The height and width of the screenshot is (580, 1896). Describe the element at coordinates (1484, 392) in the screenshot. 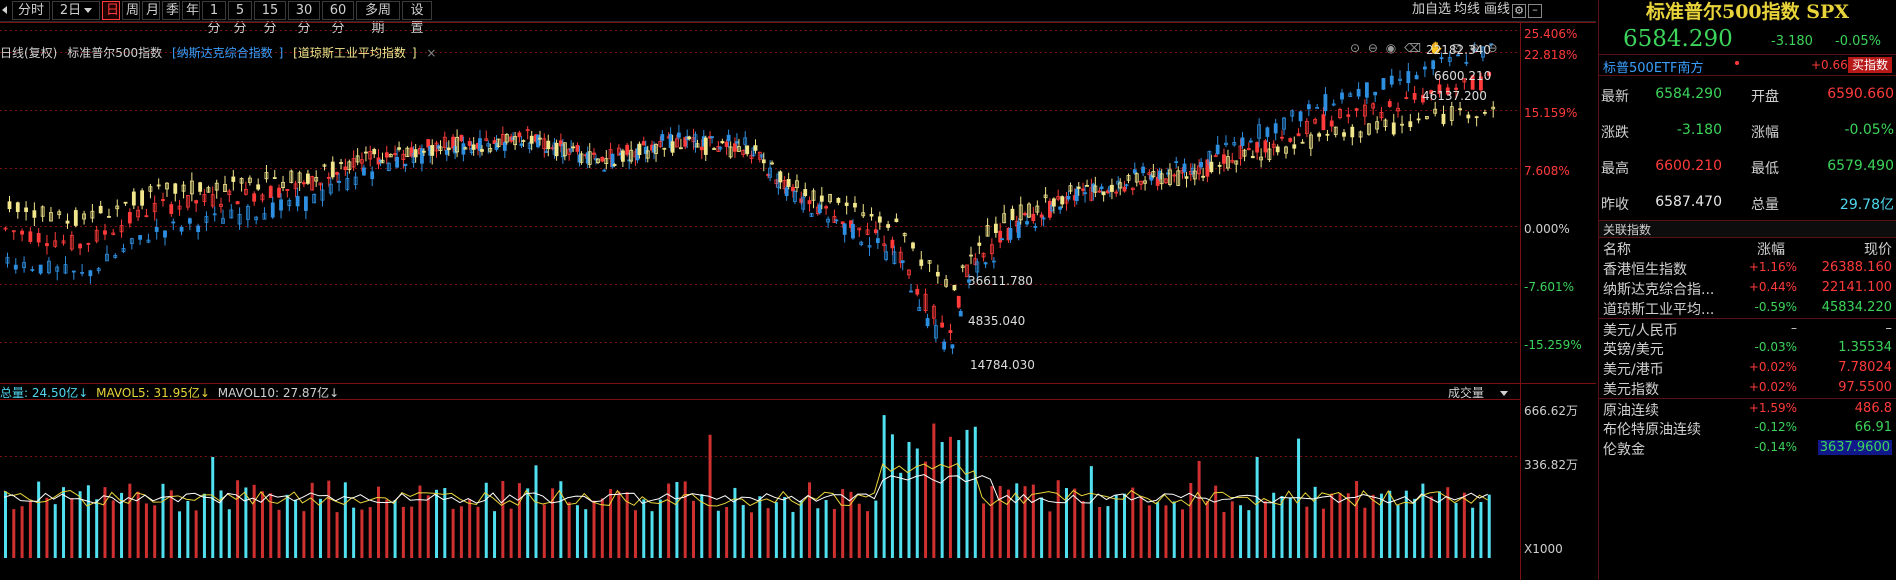

I see `volume-indicator-select: 成交量` at that location.